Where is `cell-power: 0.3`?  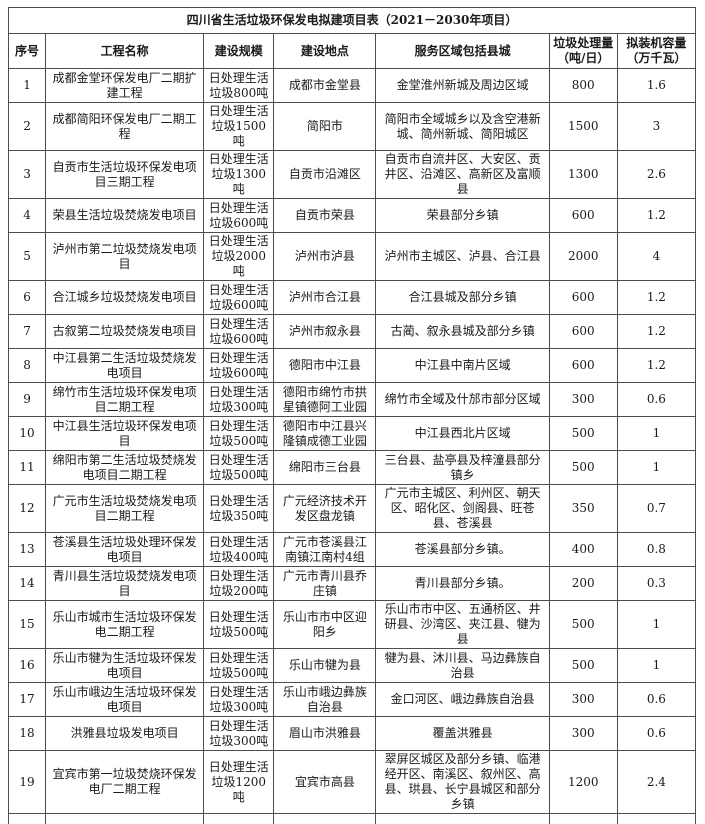 cell-power: 0.3 is located at coordinates (656, 584).